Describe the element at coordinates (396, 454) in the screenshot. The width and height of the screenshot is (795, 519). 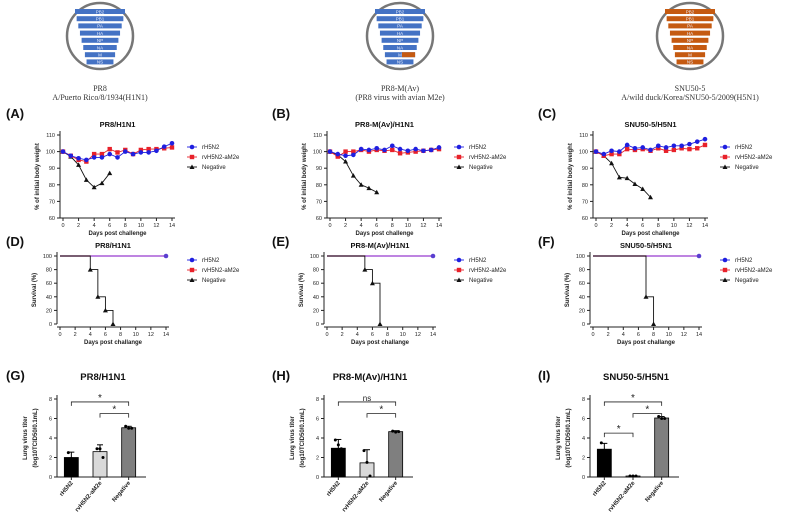
I see `bar-negative` at that location.